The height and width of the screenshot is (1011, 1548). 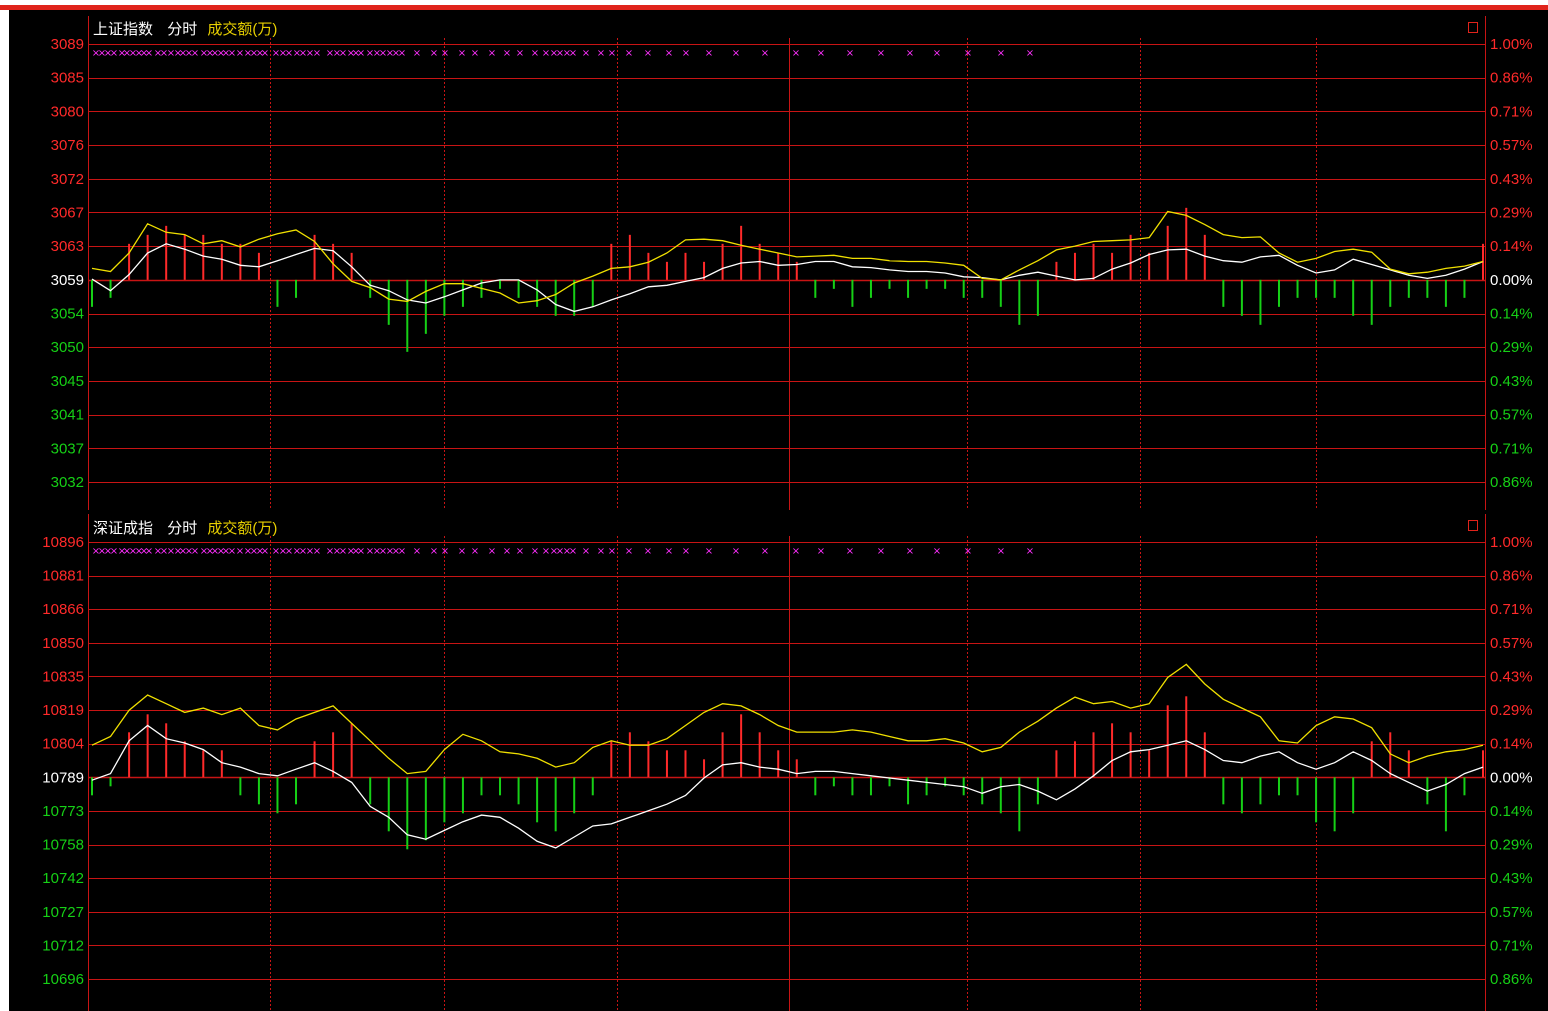 What do you see at coordinates (67, 280) in the screenshot?
I see `y-tick-label-sh: 3059` at bounding box center [67, 280].